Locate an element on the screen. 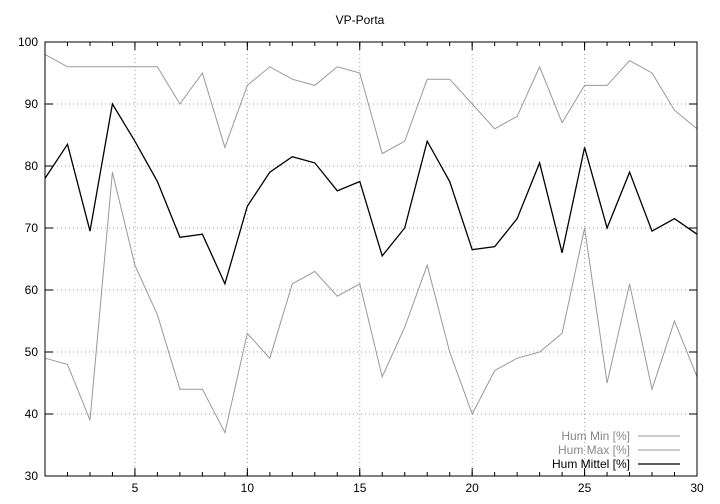 This screenshot has height=504, width=720. y-tick-label: 30 is located at coordinates (32, 476).